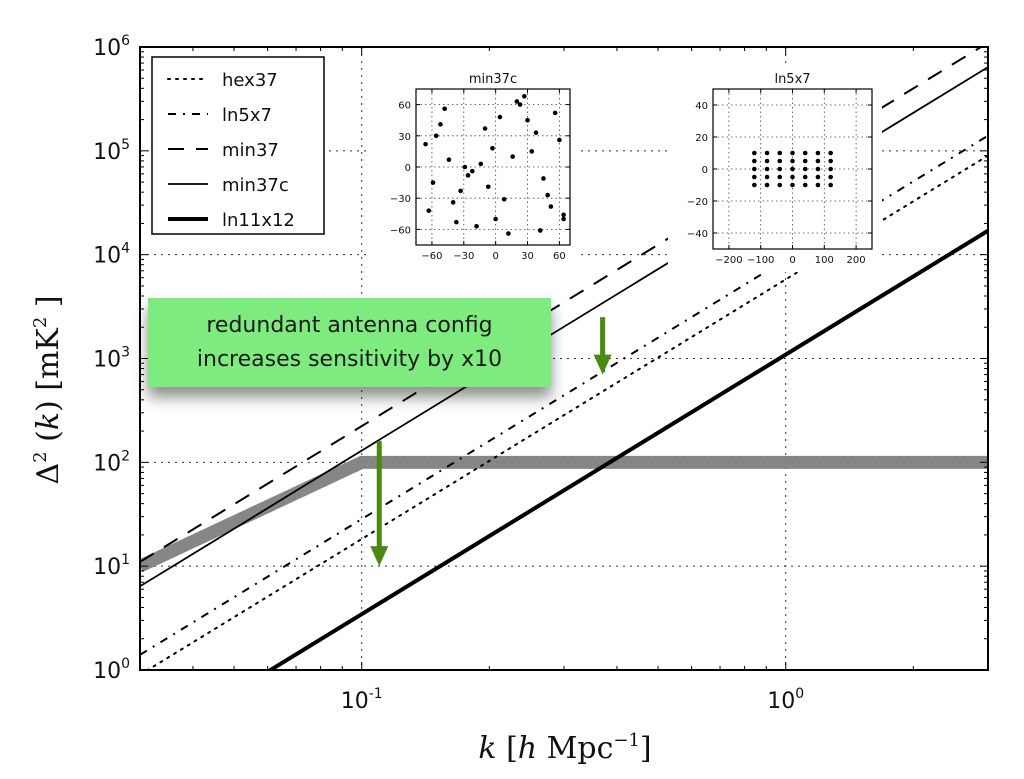  I want to click on legend-label-min37: min37, so click(250, 150).